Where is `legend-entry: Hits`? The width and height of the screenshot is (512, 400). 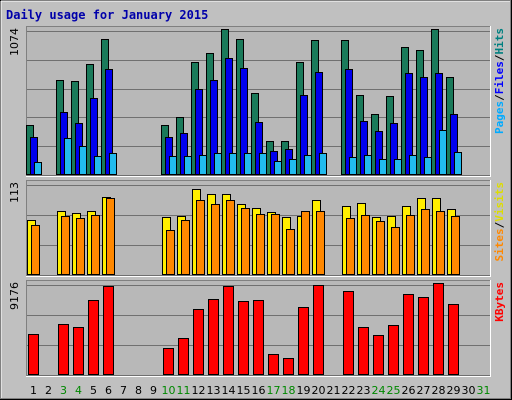
legend-entry: Hits is located at coordinates (499, 41).